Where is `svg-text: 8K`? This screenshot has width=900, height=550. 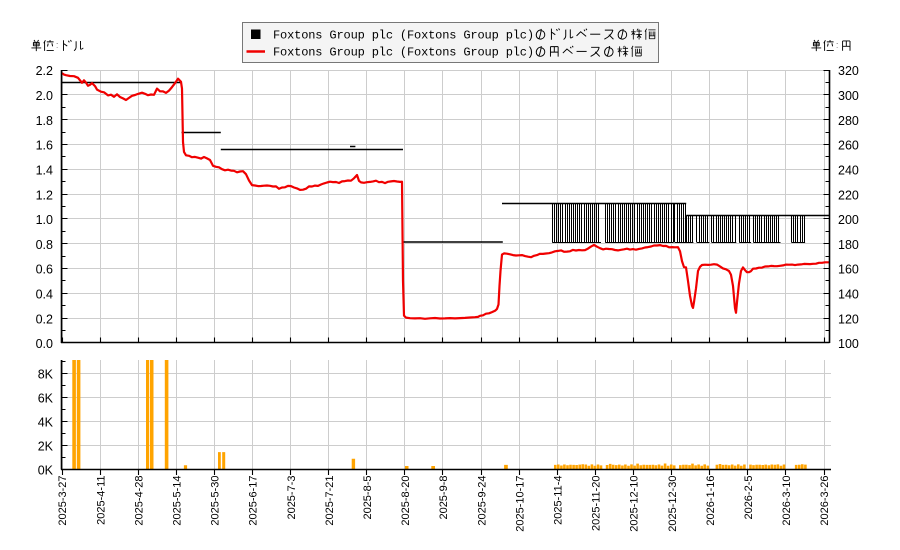 svg-text: 8K is located at coordinates (46, 374).